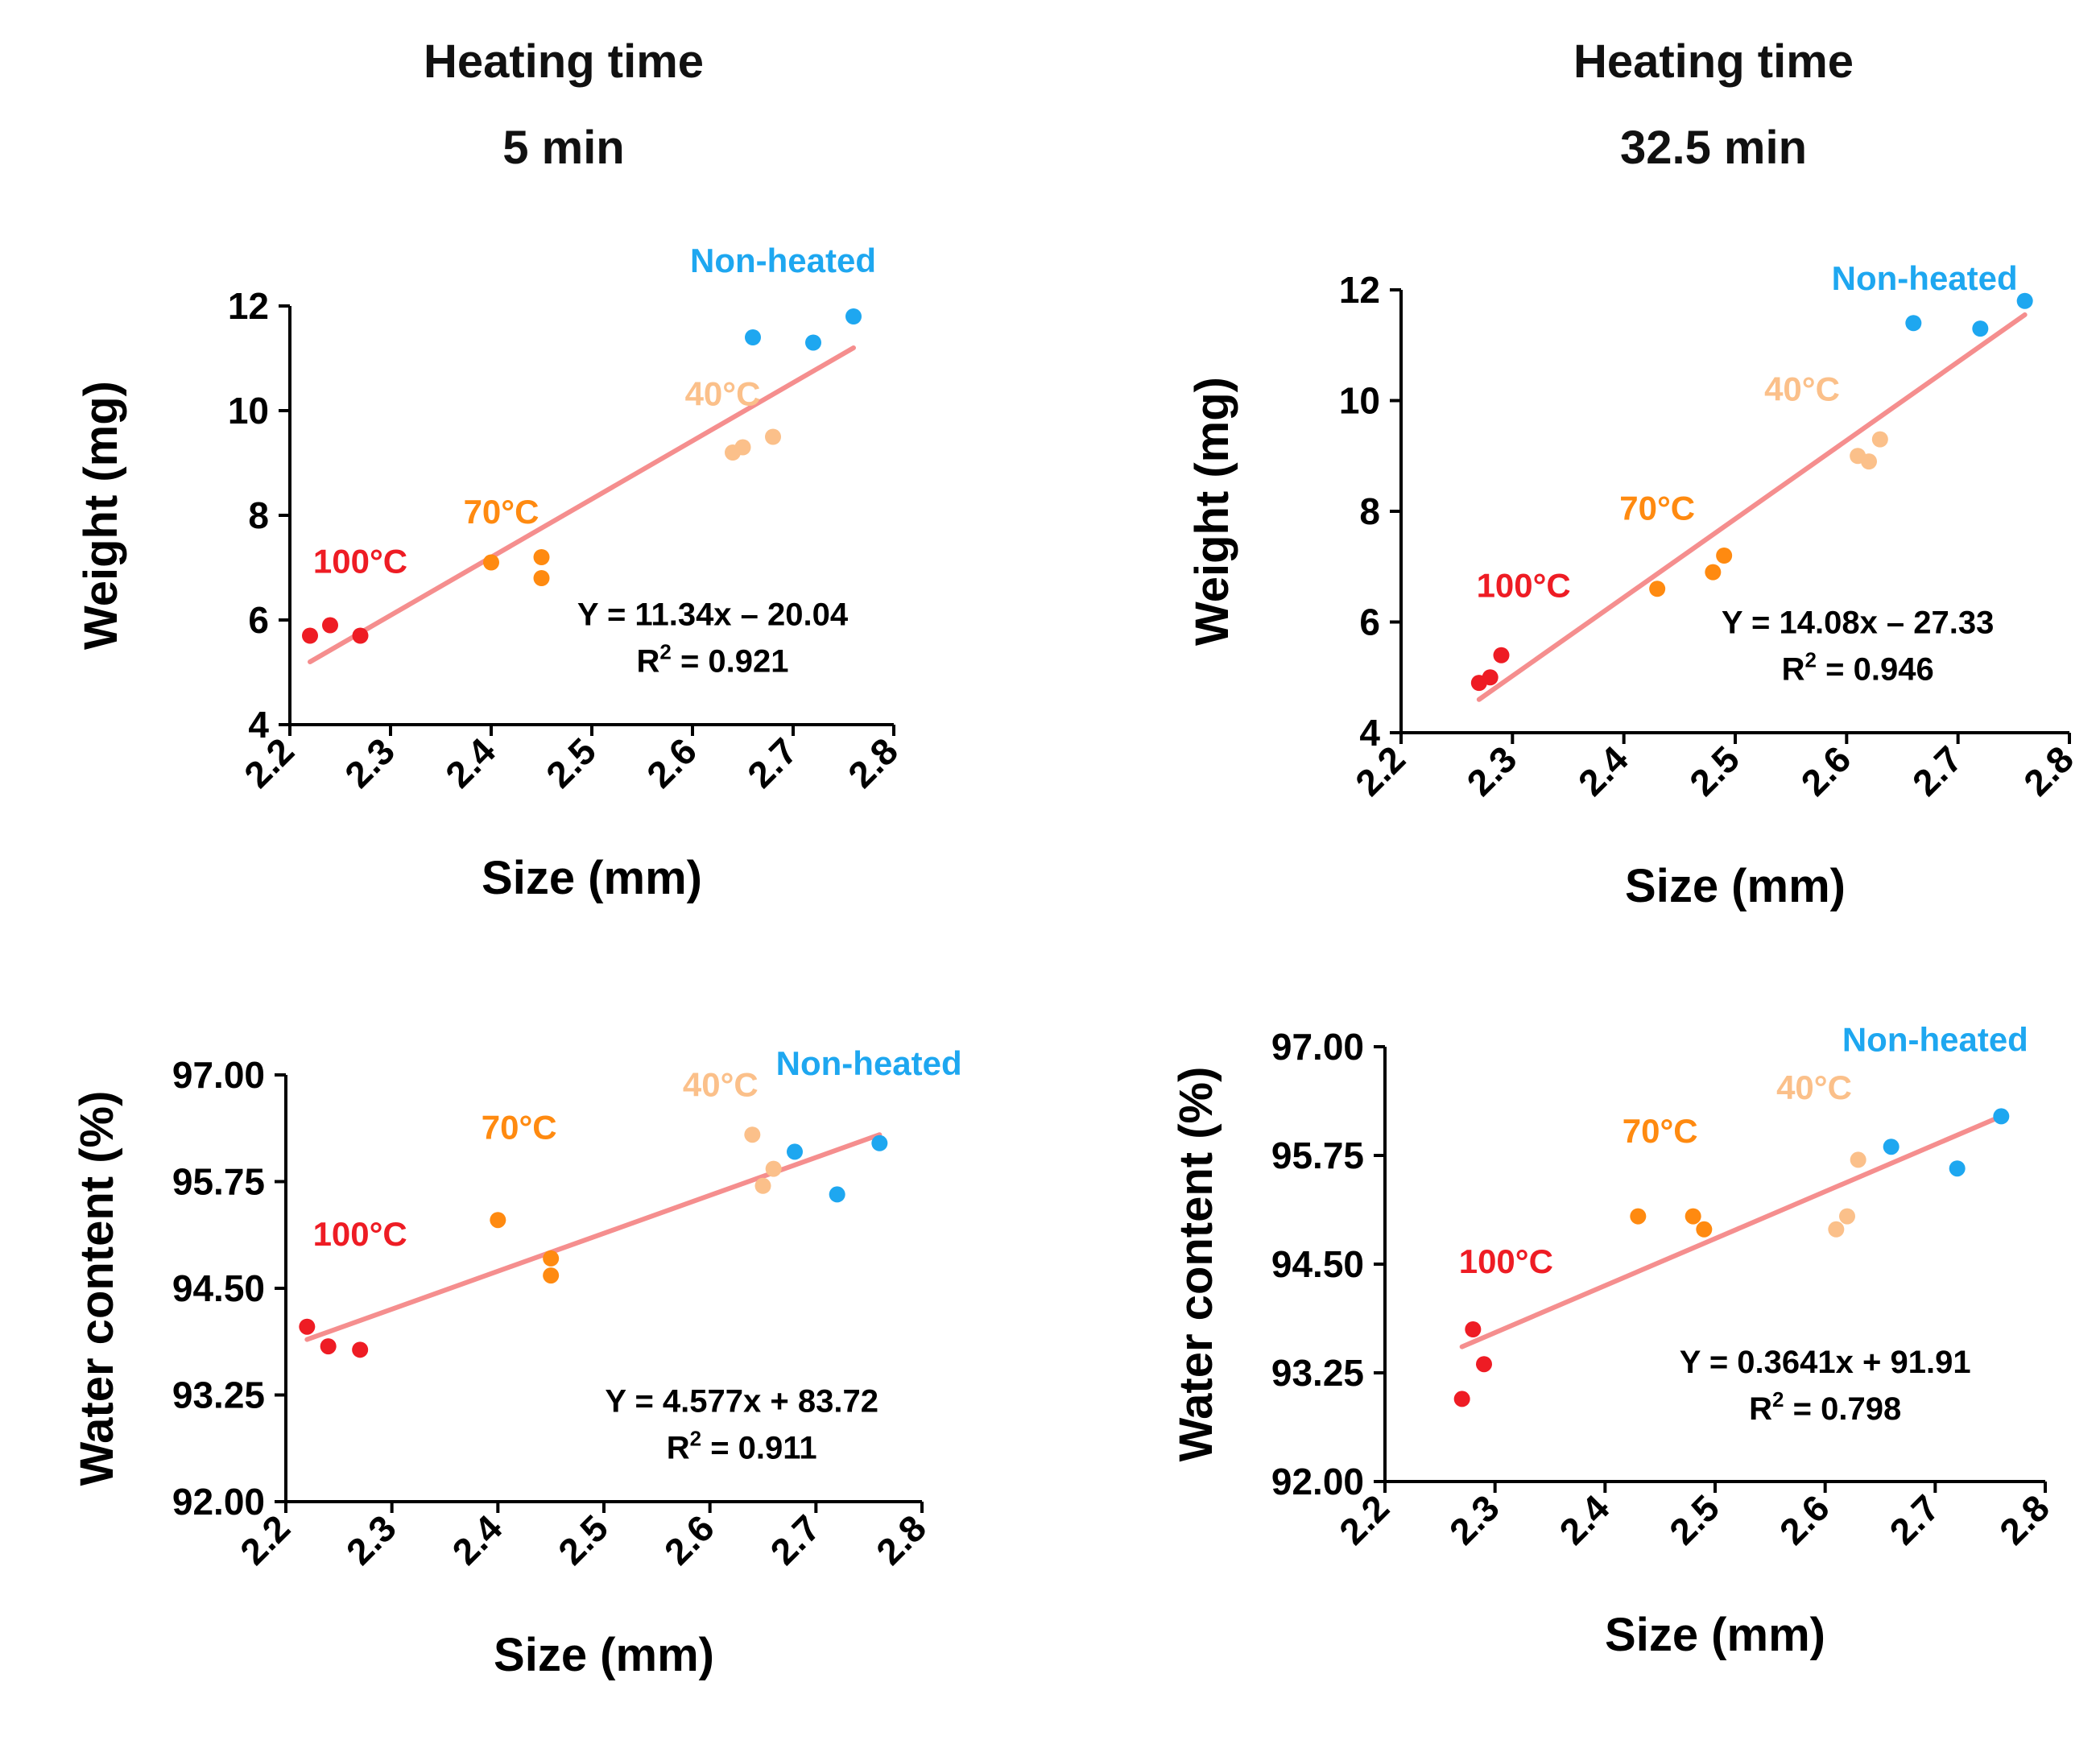 The image size is (2100, 1740). What do you see at coordinates (592, 878) in the screenshot?
I see `chart0-x-axis-title: Size (mm)` at bounding box center [592, 878].